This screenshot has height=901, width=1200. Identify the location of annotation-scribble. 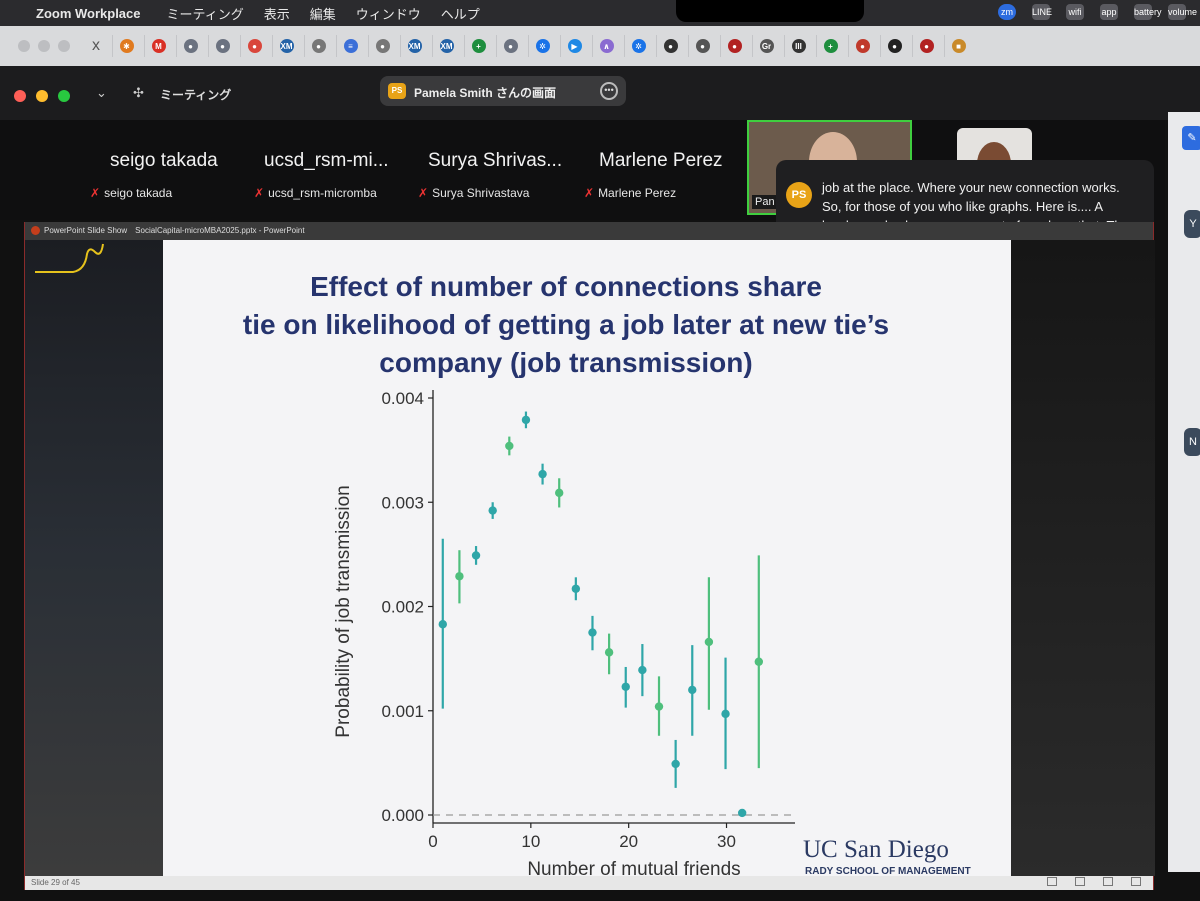
(69, 258).